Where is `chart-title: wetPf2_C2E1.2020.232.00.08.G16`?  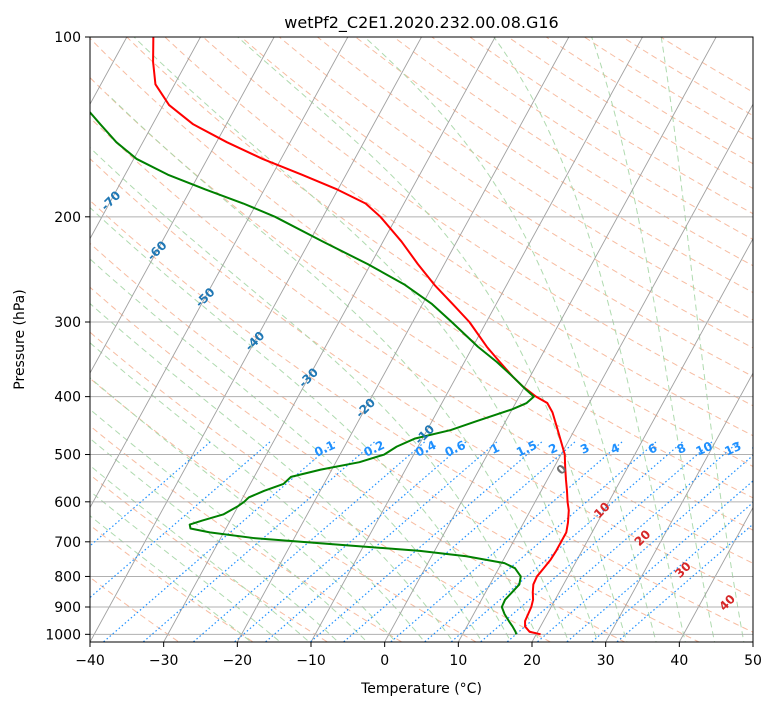 chart-title: wetPf2_C2E1.2020.232.00.08.G16 is located at coordinates (421, 23).